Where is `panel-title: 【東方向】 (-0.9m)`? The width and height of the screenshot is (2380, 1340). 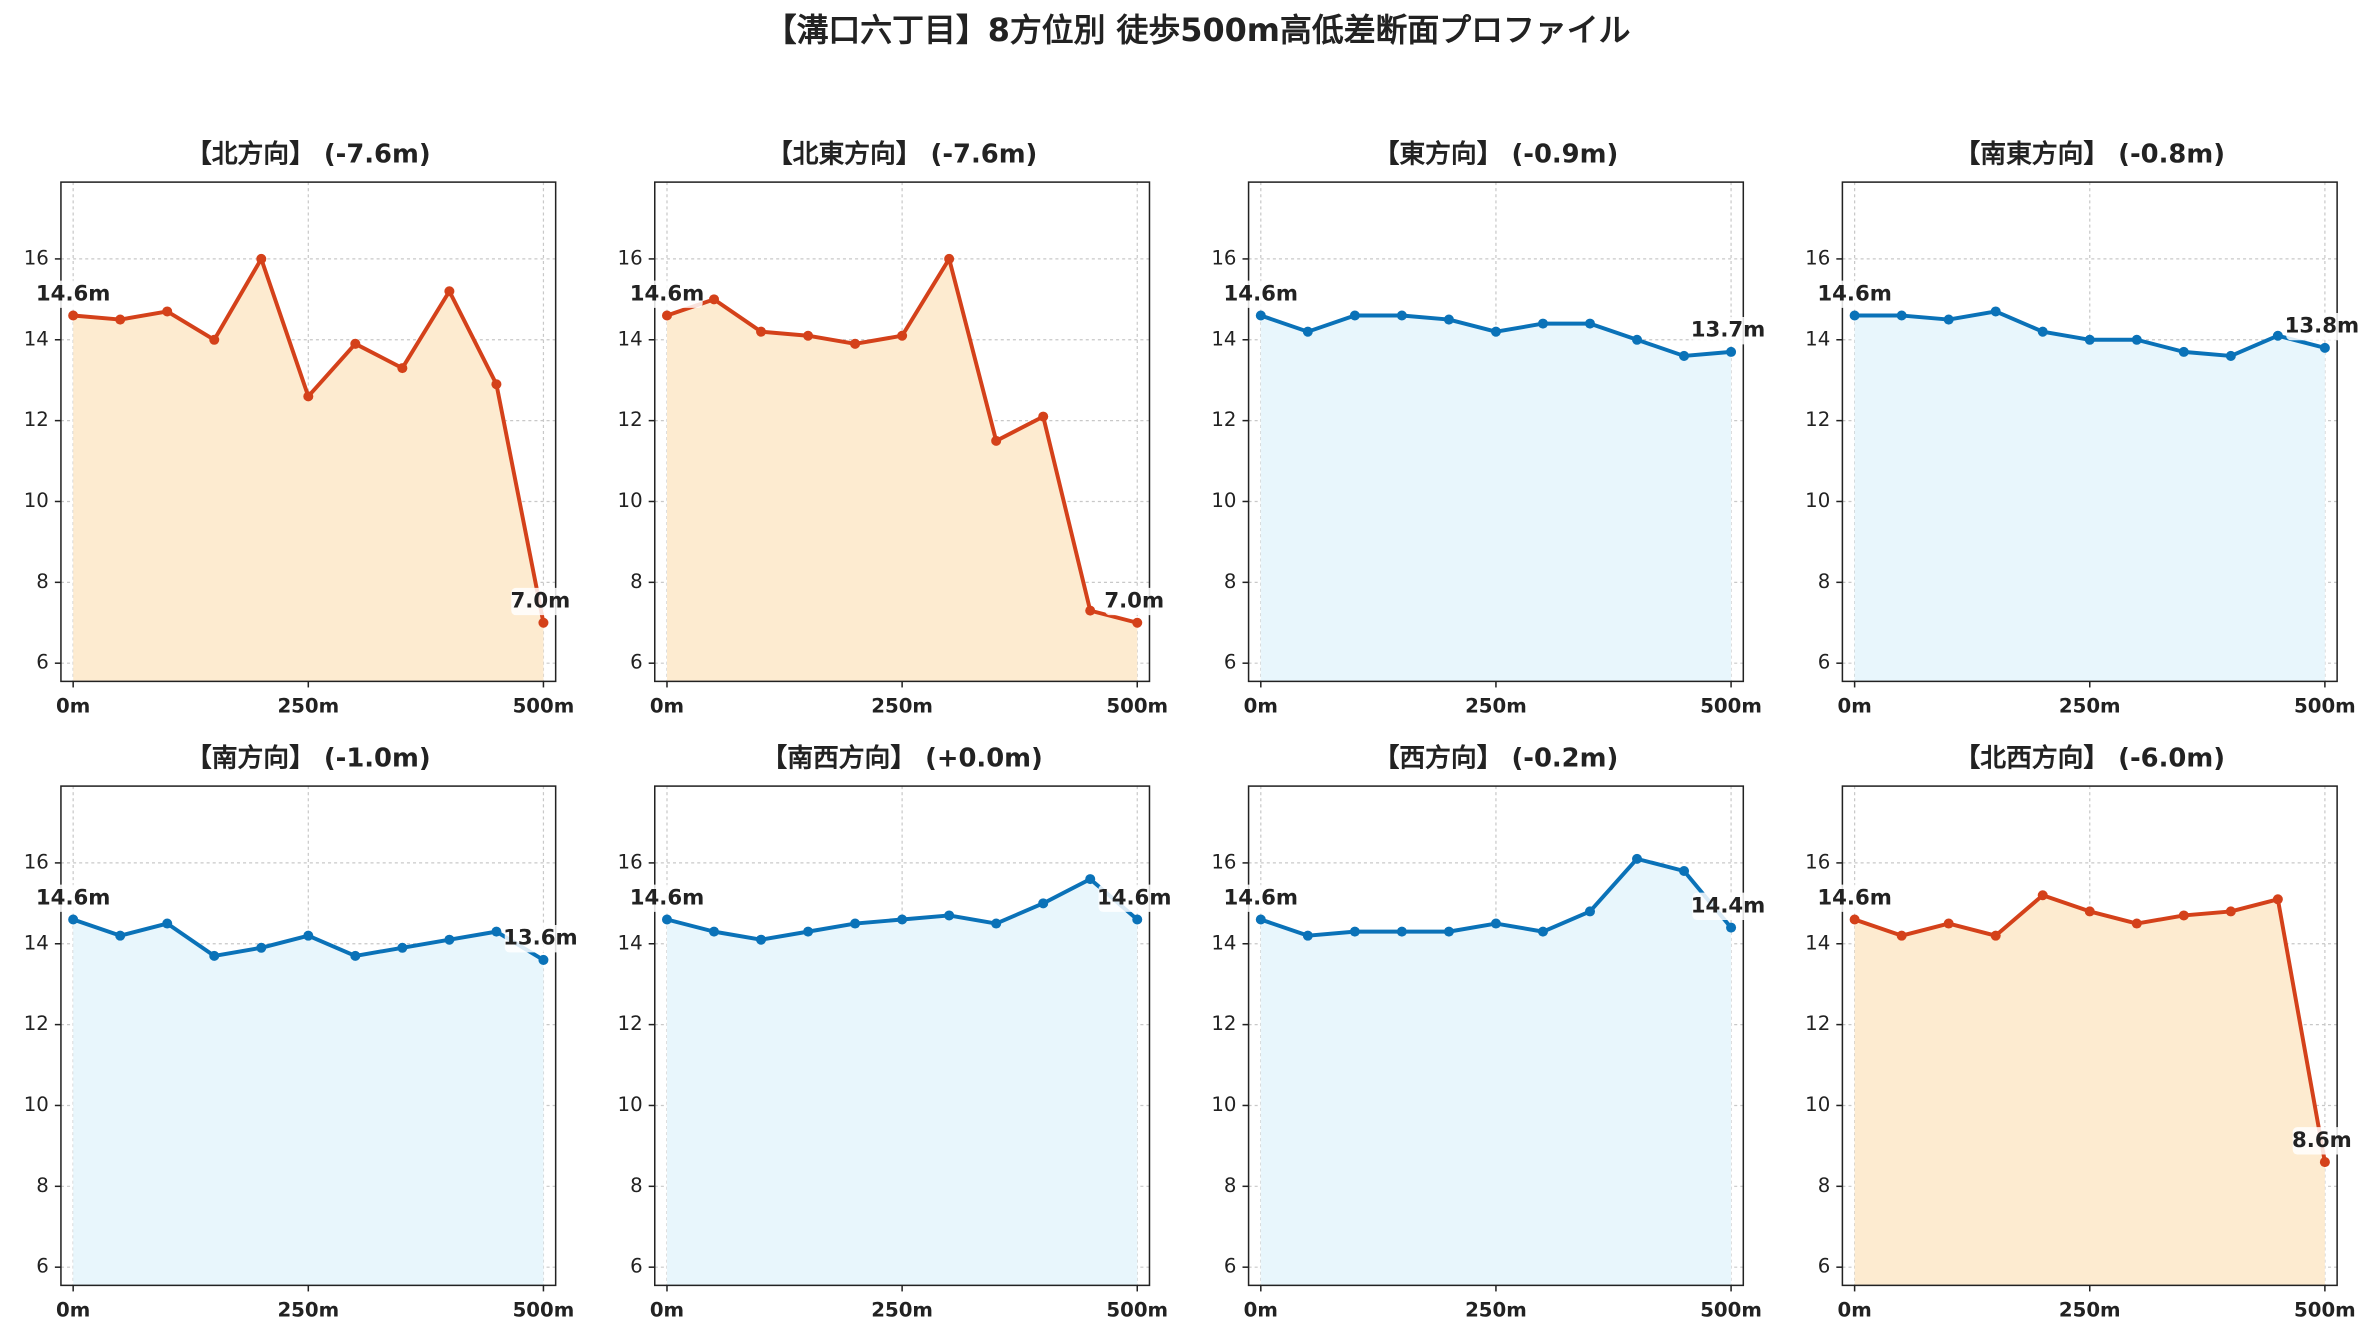
panel-title: 【東方向】 (-0.9m) is located at coordinates (1496, 153).